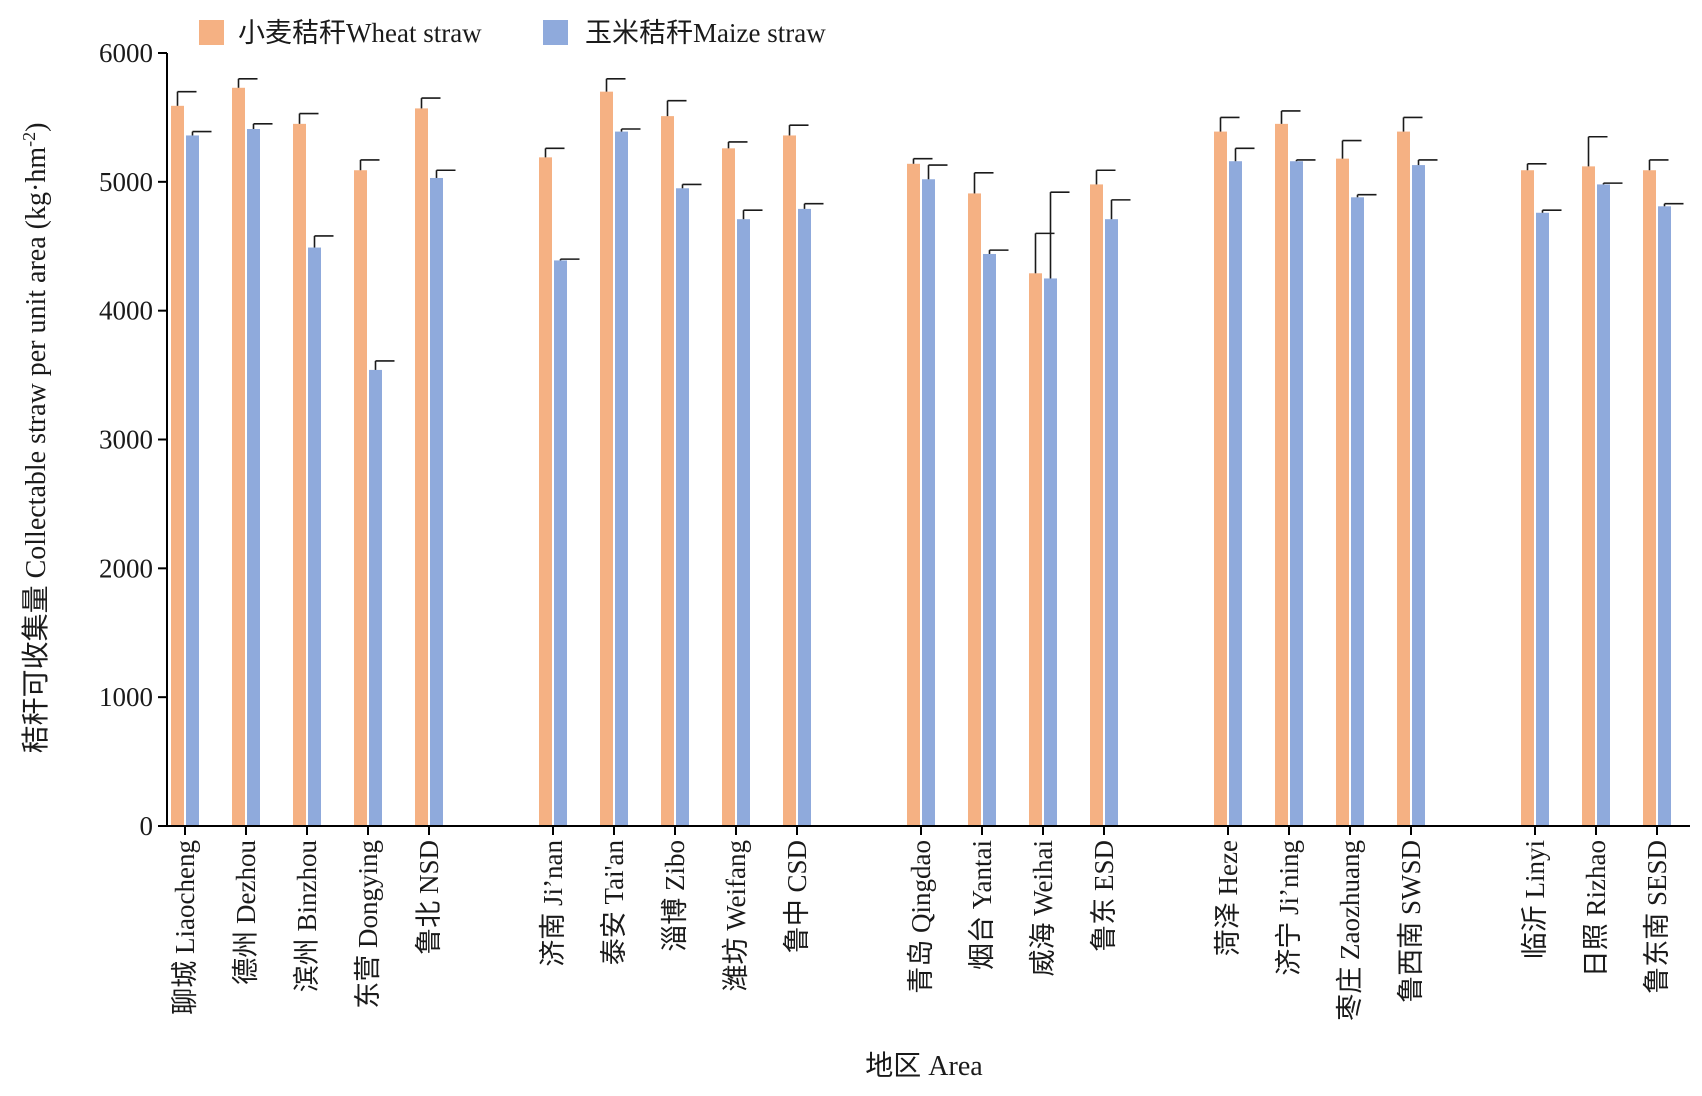  What do you see at coordinates (924, 1066) in the screenshot?
I see `x-axis-title: 地区 Area` at bounding box center [924, 1066].